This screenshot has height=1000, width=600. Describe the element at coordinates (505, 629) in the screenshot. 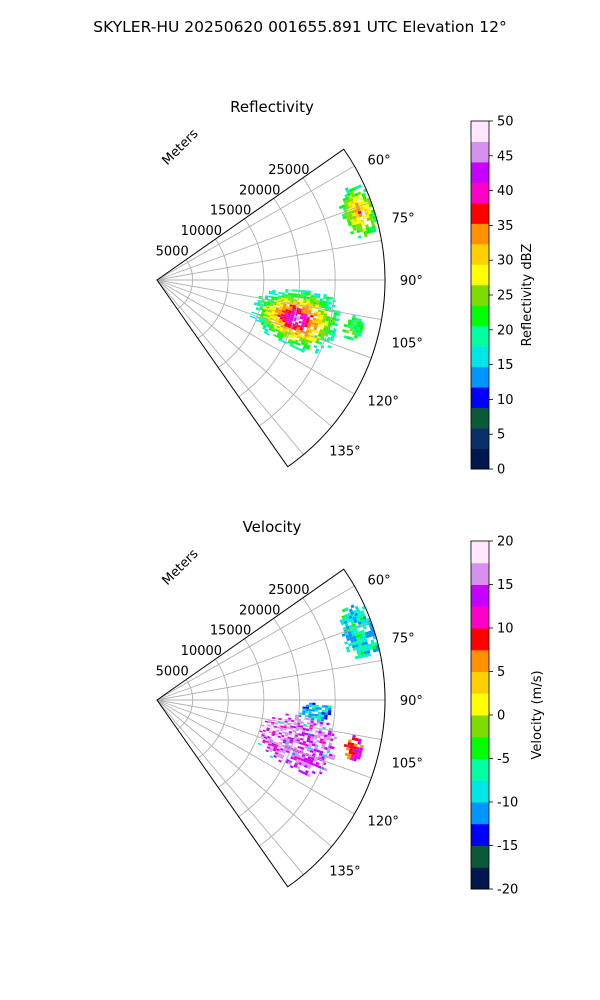

I see `colorbar-tick-label: 10` at that location.